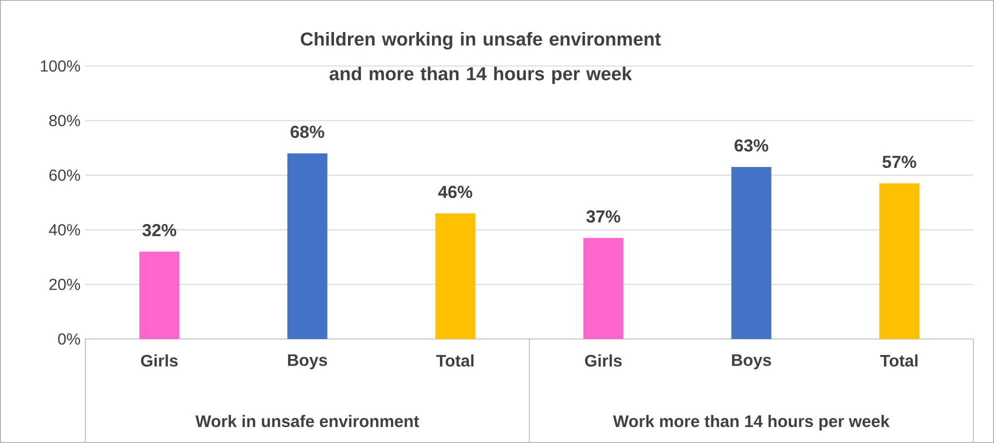  I want to click on text: Work more than 14 hours per week, so click(751, 422).